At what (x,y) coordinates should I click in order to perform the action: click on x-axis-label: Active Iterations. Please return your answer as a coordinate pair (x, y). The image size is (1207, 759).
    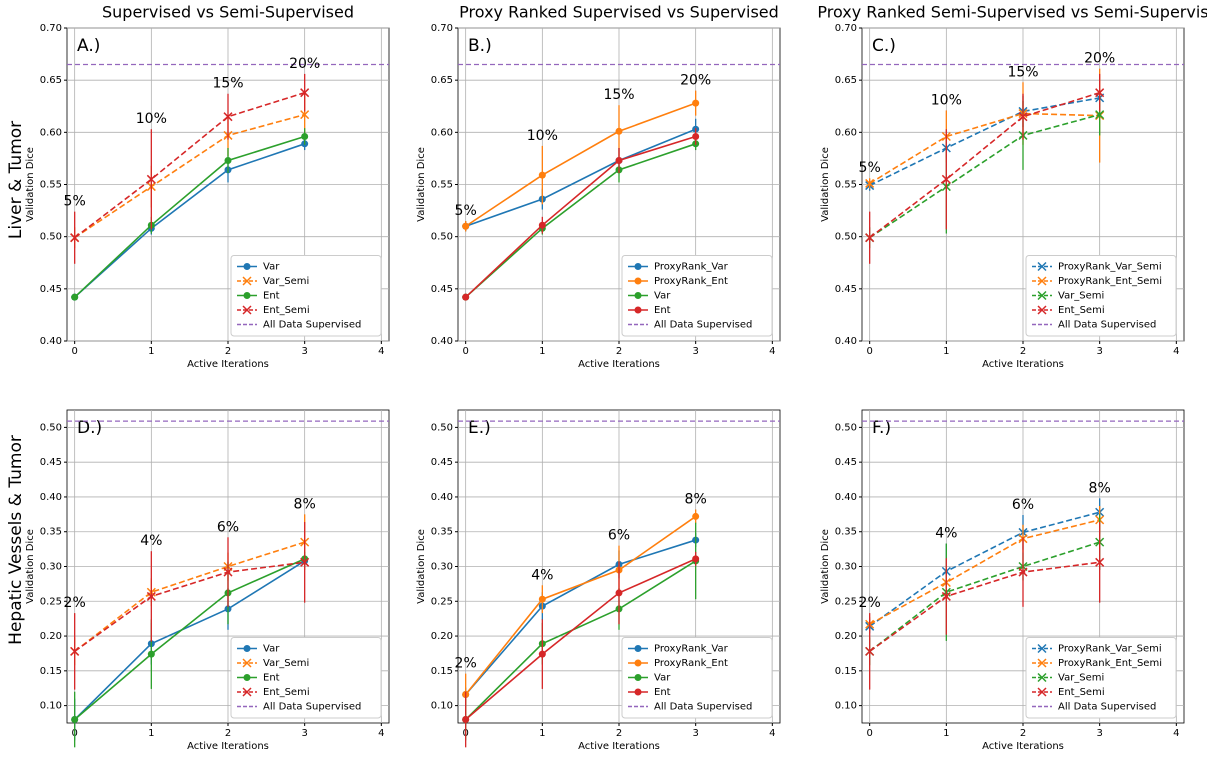
    Looking at the image, I should click on (1023, 746).